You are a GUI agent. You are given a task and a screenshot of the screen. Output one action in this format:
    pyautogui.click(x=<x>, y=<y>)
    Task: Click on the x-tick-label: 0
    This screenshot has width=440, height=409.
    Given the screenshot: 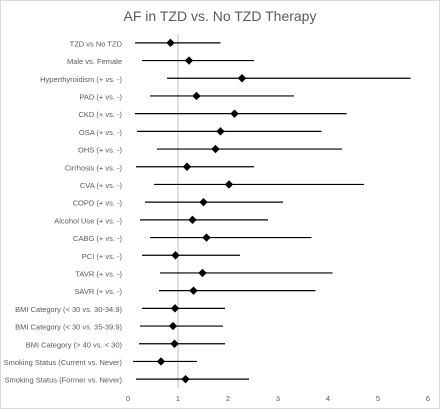 What is the action you would take?
    pyautogui.click(x=128, y=398)
    